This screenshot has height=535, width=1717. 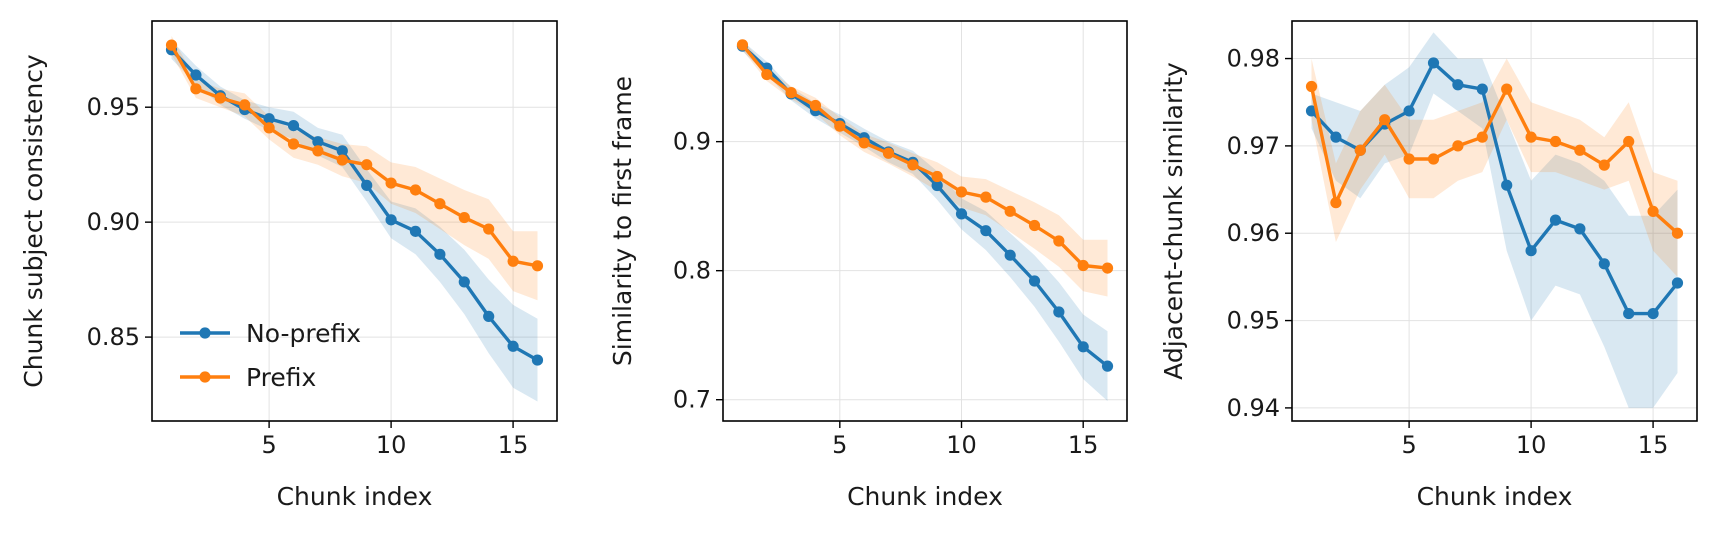 I want to click on y-tick-label: 0.94, so click(x=1253, y=408).